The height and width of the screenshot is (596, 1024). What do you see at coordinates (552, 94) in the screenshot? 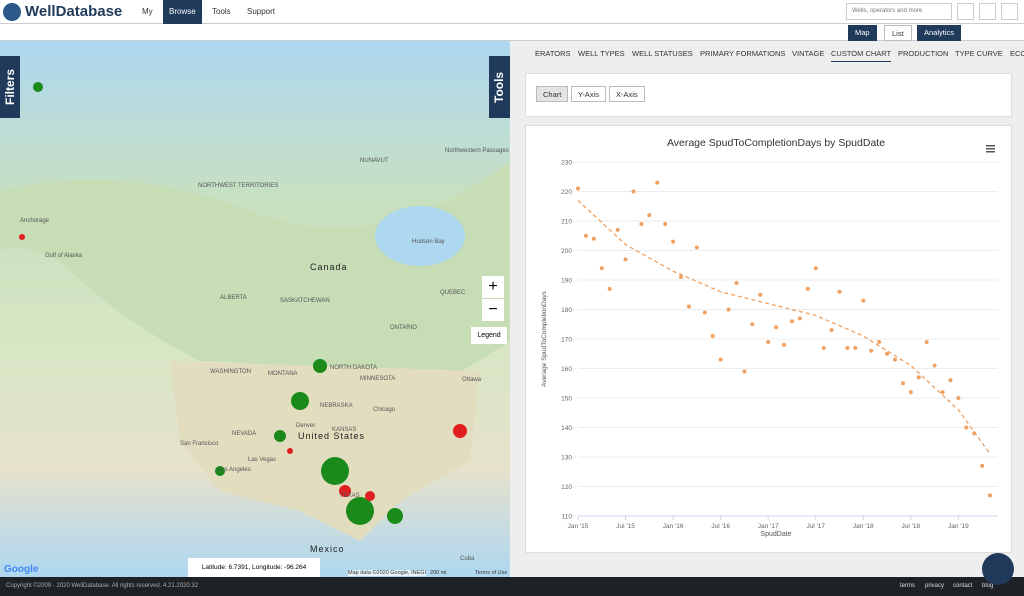
I see `chart-button: Chart` at bounding box center [552, 94].